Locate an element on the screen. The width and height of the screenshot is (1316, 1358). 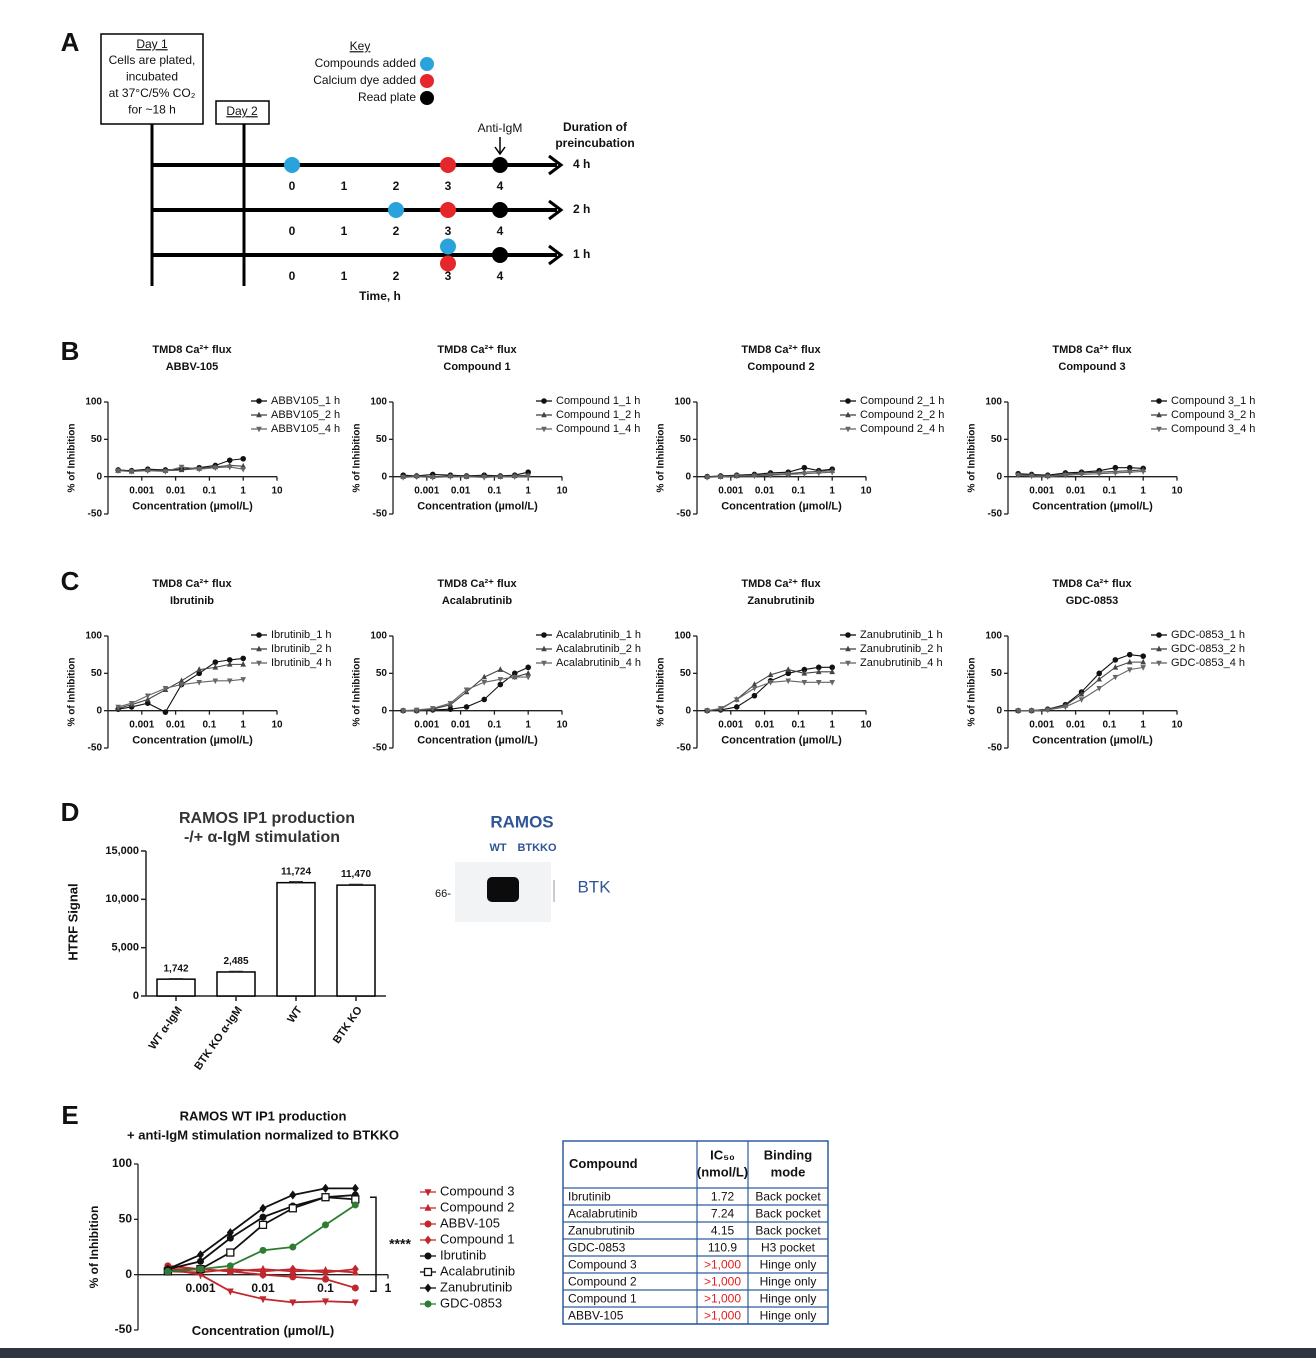
table-cell: GDC-0853 is located at coordinates (597, 1248).